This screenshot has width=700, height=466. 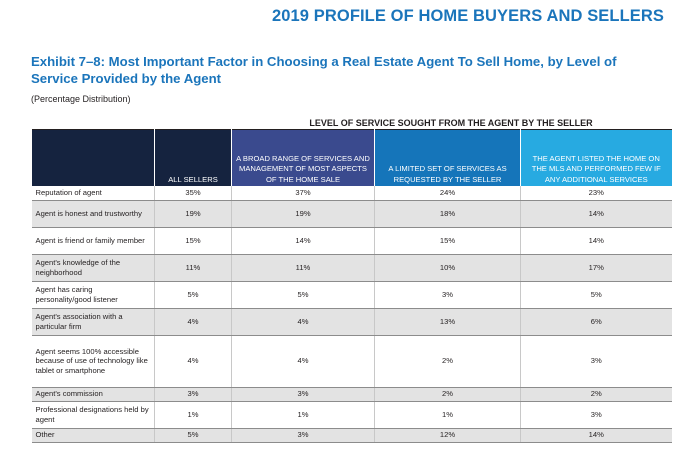 What do you see at coordinates (93, 193) in the screenshot?
I see `factor-label: Reputation of agent` at bounding box center [93, 193].